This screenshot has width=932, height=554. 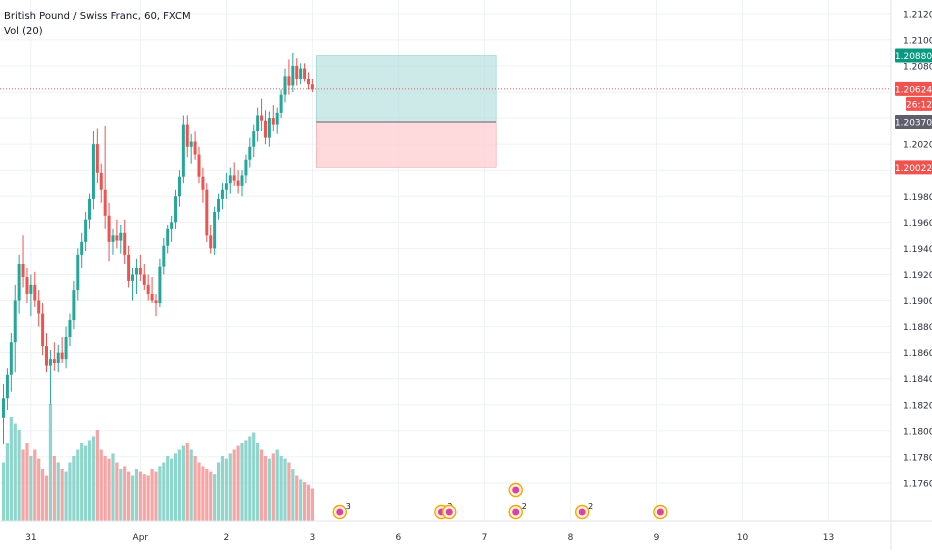 What do you see at coordinates (657, 538) in the screenshot?
I see `time-tick-label: 9` at bounding box center [657, 538].